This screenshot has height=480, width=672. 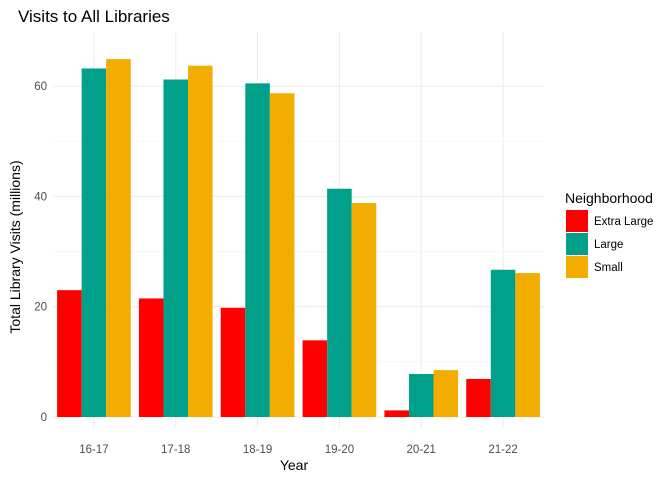 I want to click on legend-label-large: Large, so click(x=608, y=245).